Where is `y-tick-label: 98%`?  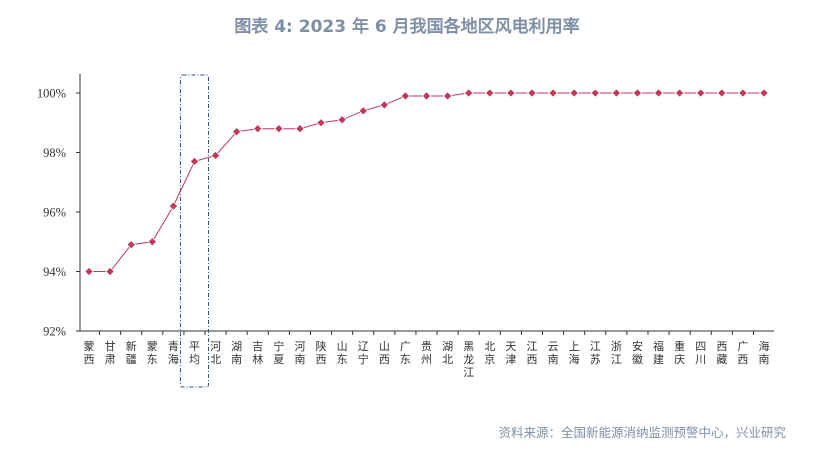
y-tick-label: 98% is located at coordinates (54, 153).